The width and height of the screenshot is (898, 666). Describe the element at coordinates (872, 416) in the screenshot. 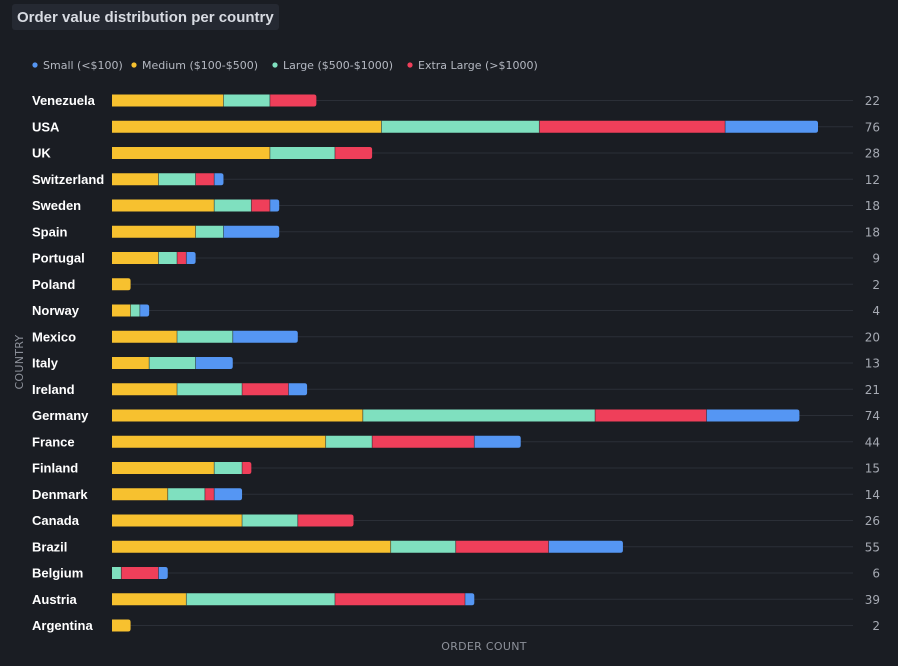

I see `total-label: 74` at that location.